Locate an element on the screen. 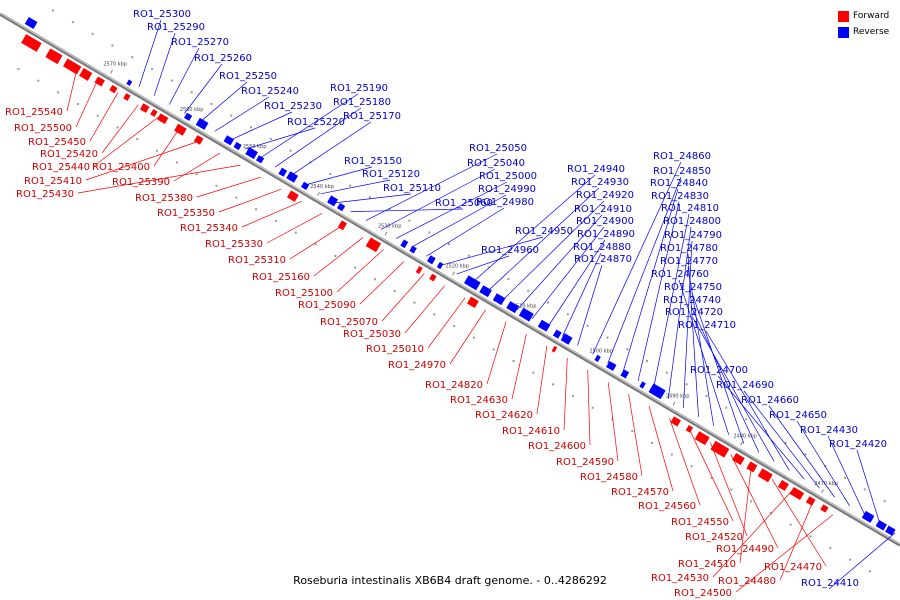 This screenshot has width=900, height=600. forward-gene-label: RO1_24480 is located at coordinates (747, 581).